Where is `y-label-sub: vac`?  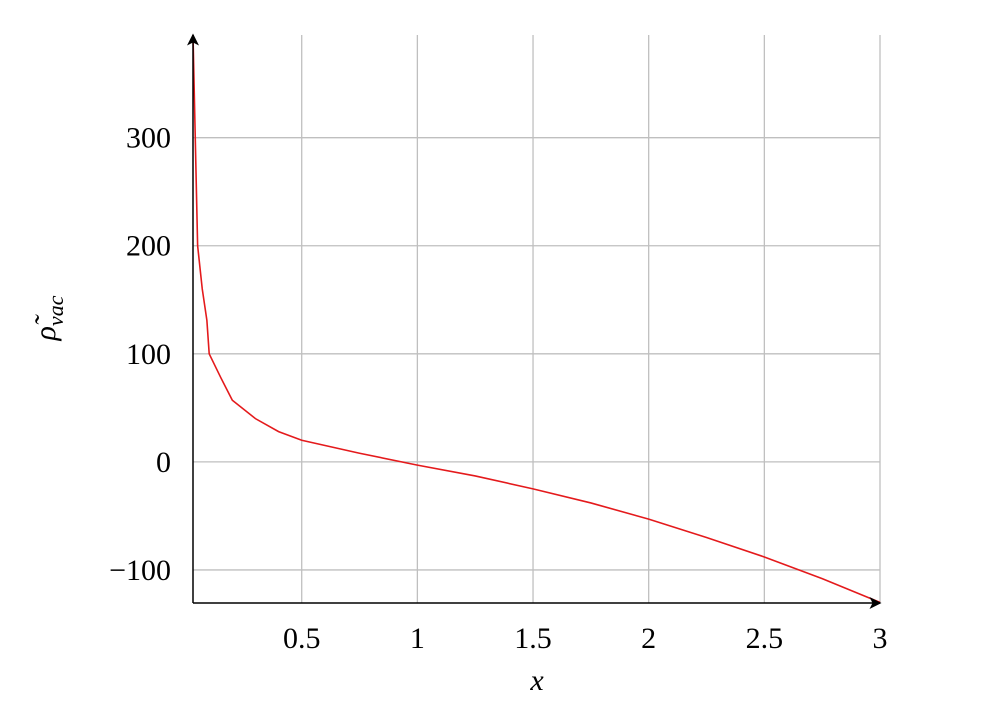
y-label-sub: vac is located at coordinates (55, 310).